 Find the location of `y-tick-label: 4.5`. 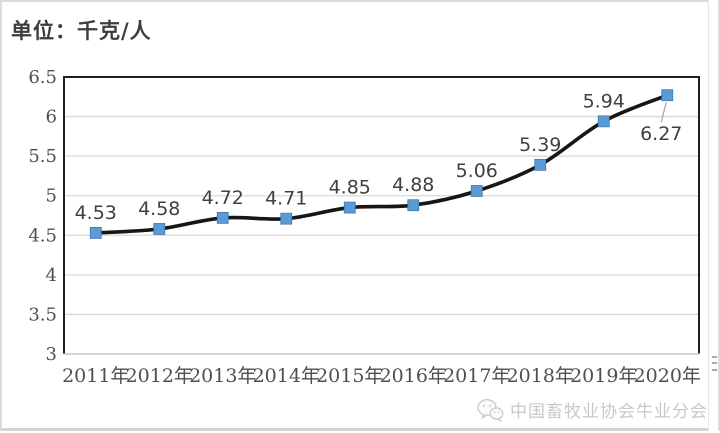

y-tick-label: 4.5 is located at coordinates (42, 235).